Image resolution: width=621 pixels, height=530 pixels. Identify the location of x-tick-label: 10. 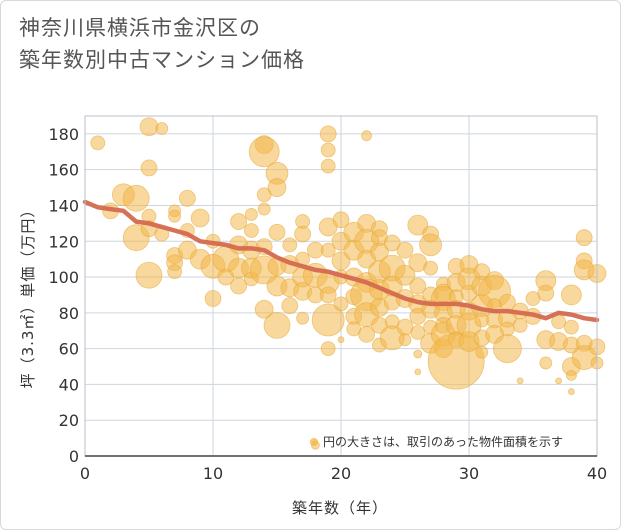
(213, 473).